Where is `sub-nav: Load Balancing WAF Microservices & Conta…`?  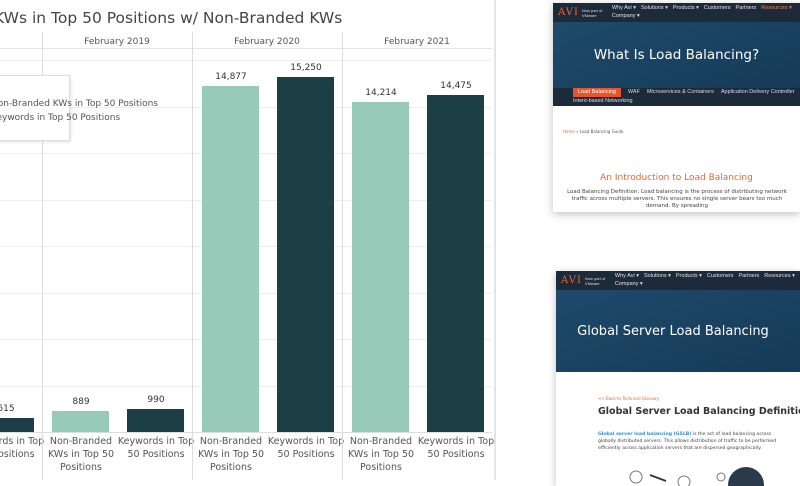 sub-nav: Load Balancing WAF Microservices & Conta… is located at coordinates (676, 97).